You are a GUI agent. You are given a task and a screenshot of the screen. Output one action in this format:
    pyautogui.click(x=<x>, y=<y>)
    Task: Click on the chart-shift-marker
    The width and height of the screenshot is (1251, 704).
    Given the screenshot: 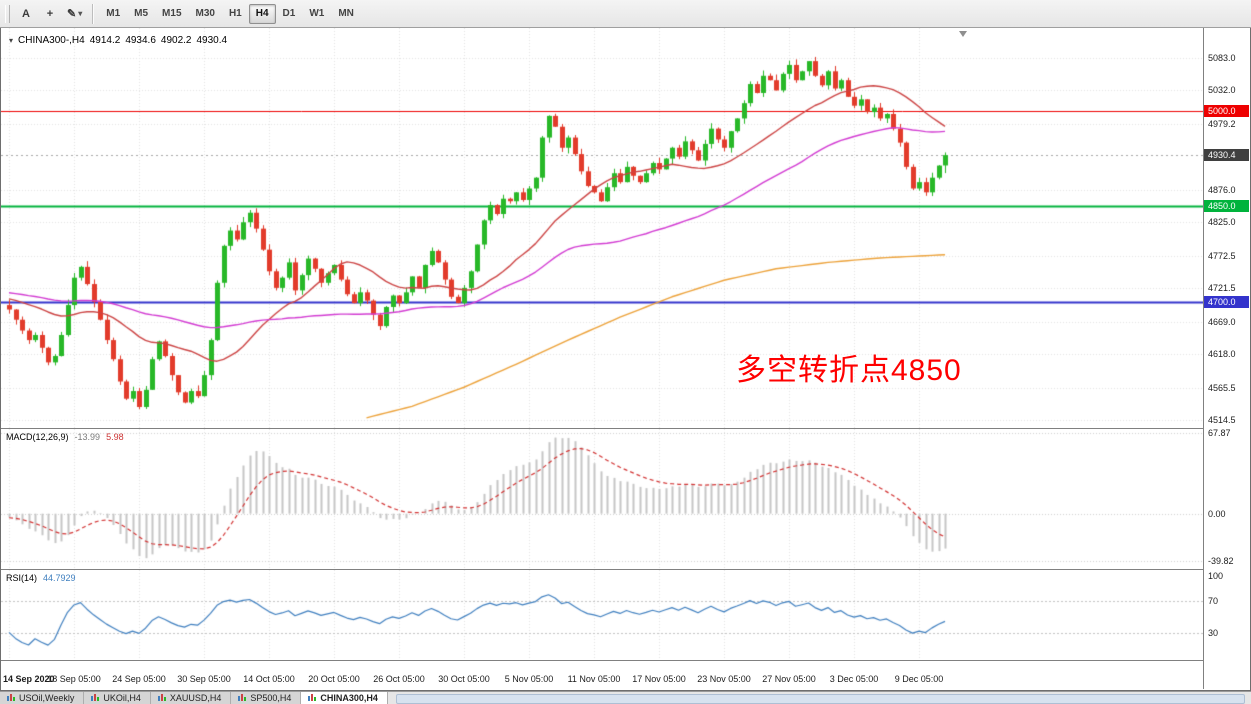 What is the action you would take?
    pyautogui.click(x=963, y=34)
    